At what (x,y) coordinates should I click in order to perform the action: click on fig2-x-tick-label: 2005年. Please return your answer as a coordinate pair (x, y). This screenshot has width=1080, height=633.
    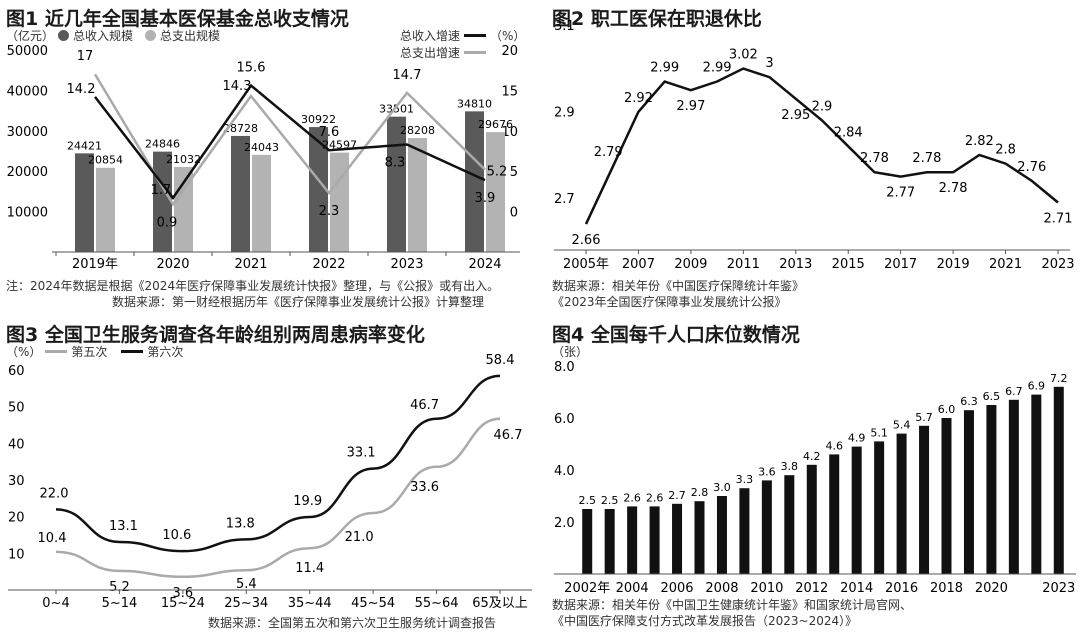
    Looking at the image, I should click on (586, 264).